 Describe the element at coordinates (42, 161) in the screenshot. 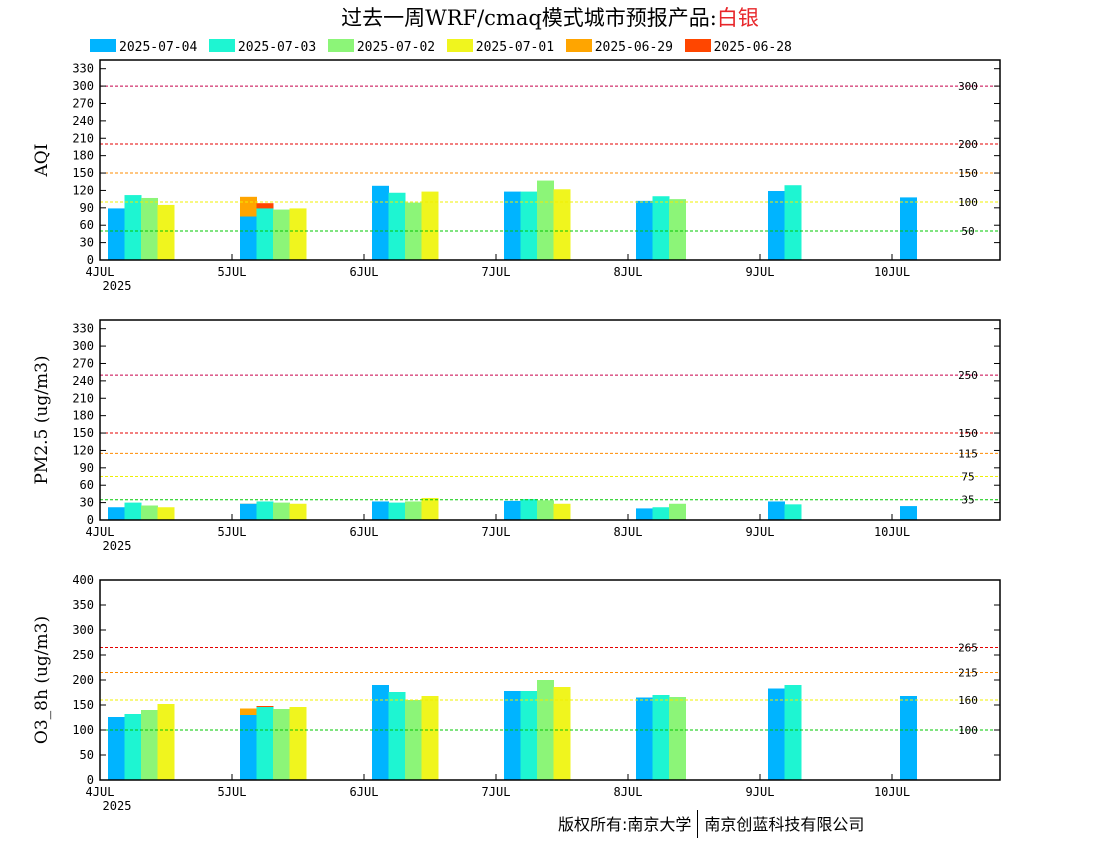

I see `y-axis-label: AQI` at that location.